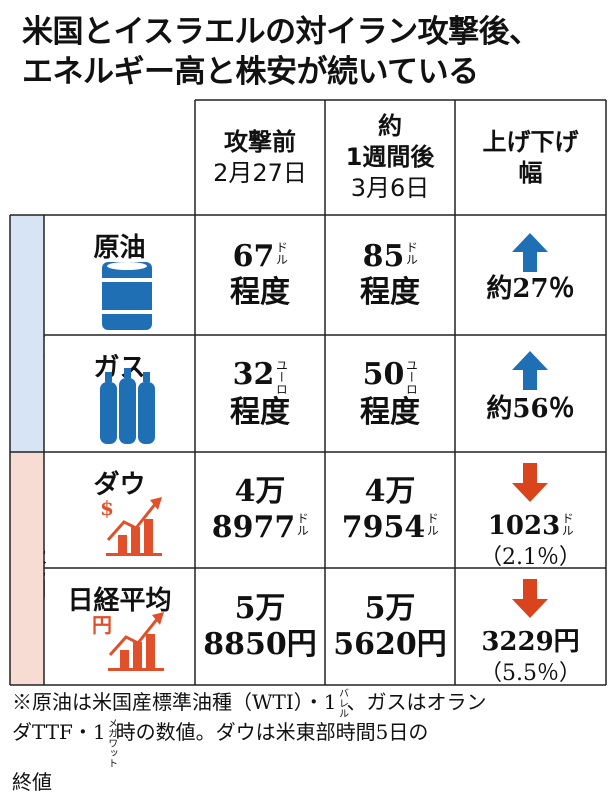  Describe the element at coordinates (530, 557) in the screenshot. I see `change-percent: （2.1％）` at that location.